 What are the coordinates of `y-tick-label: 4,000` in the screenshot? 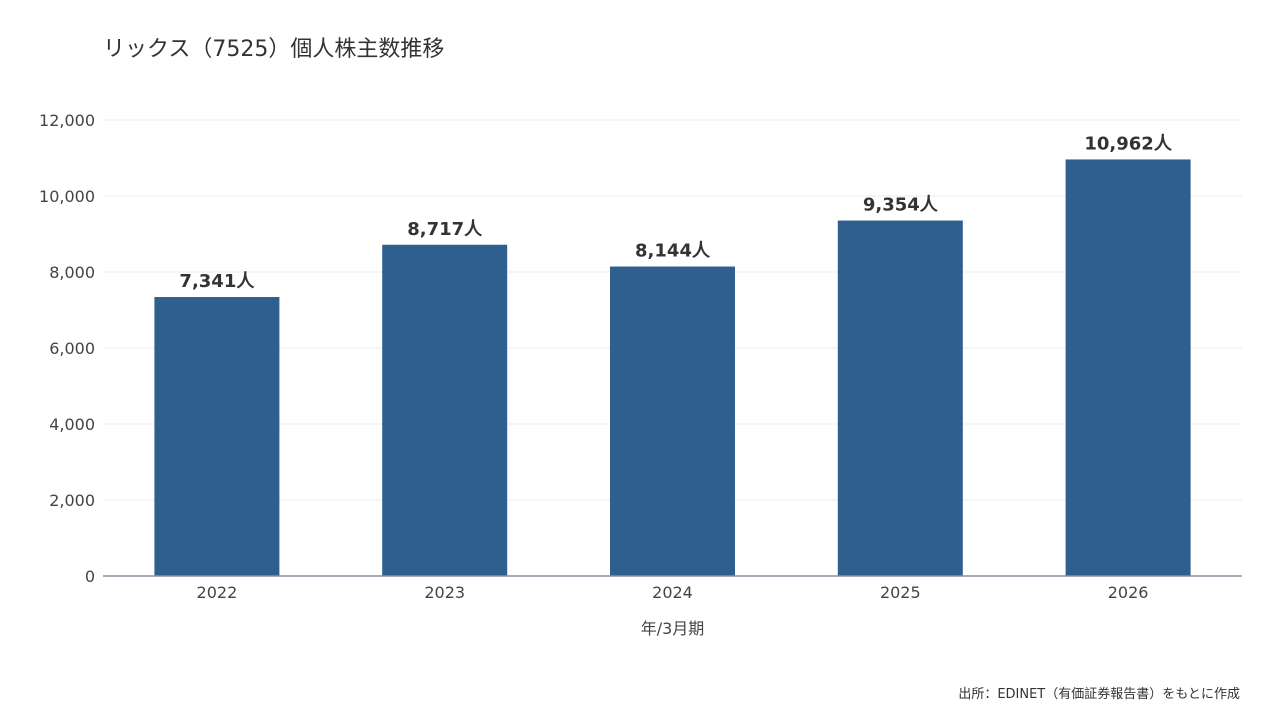 It's located at (72, 424).